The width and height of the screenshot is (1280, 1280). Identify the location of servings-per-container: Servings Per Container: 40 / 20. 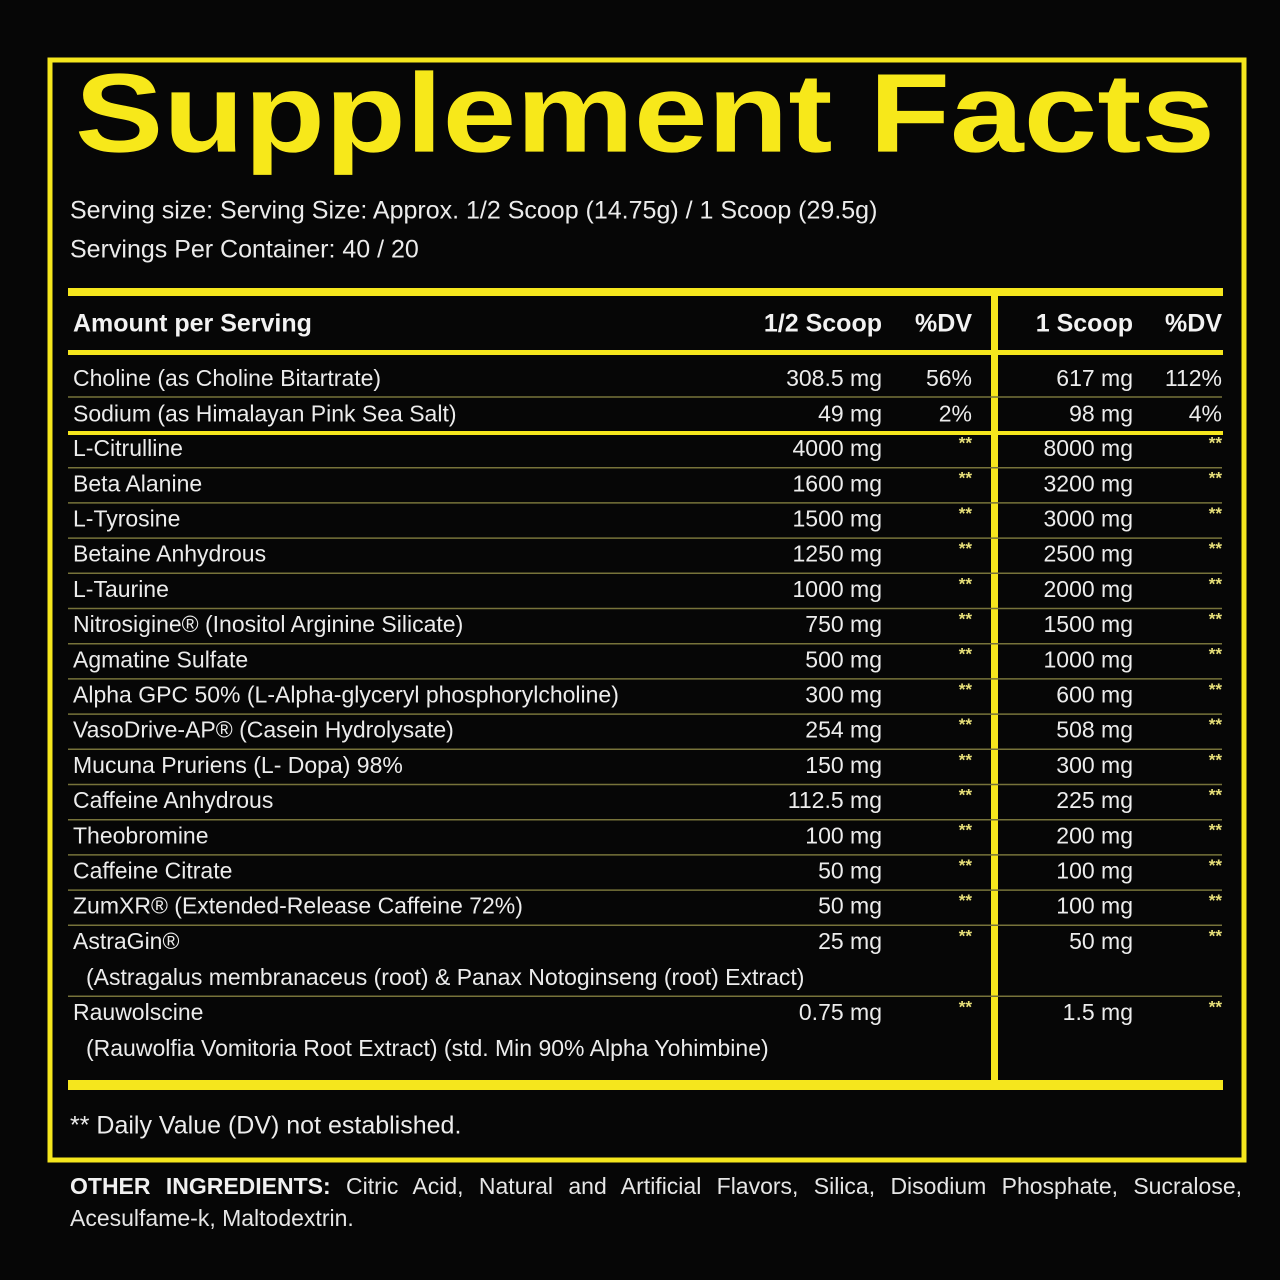
(244, 250).